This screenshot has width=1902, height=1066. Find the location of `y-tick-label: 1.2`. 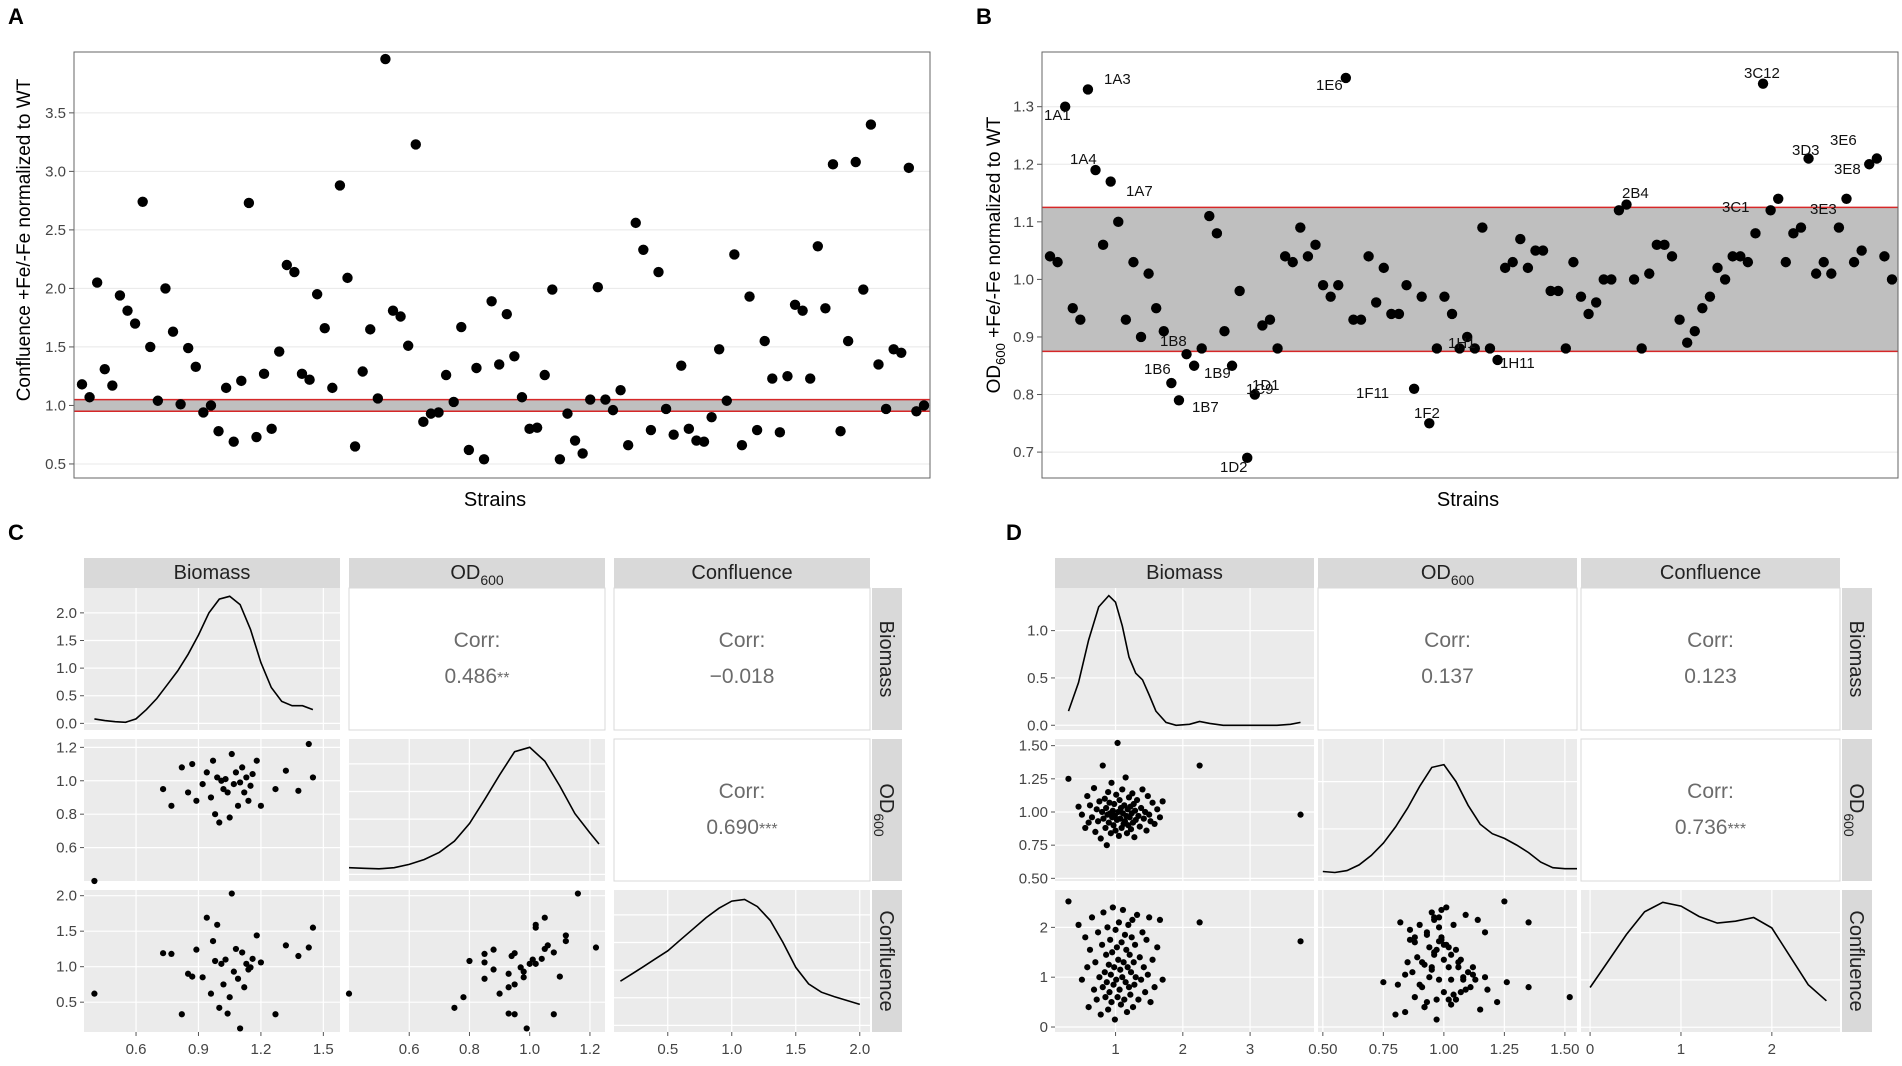

y-tick-label: 1.2 is located at coordinates (1023, 164).